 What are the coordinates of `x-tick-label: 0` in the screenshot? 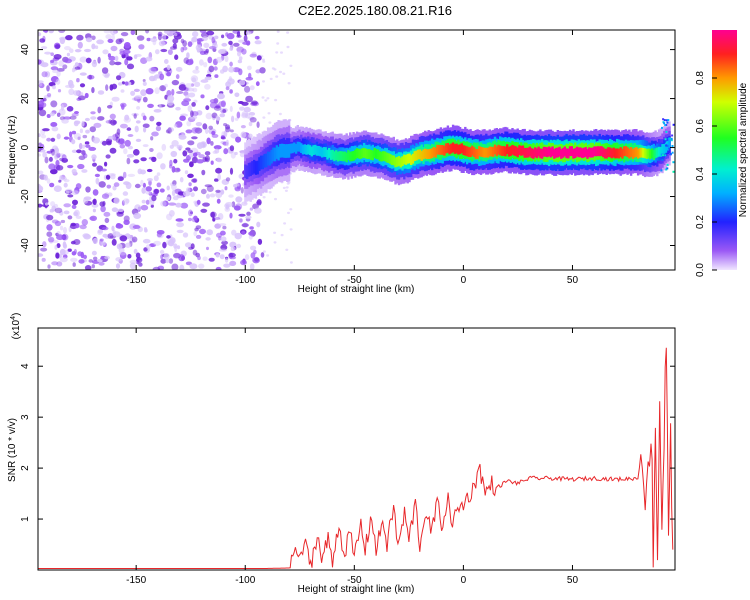 It's located at (464, 280).